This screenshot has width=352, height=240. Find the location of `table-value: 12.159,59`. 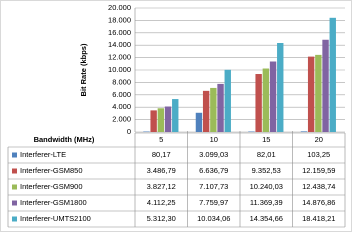

table-value: 12.159,59 is located at coordinates (318, 170).